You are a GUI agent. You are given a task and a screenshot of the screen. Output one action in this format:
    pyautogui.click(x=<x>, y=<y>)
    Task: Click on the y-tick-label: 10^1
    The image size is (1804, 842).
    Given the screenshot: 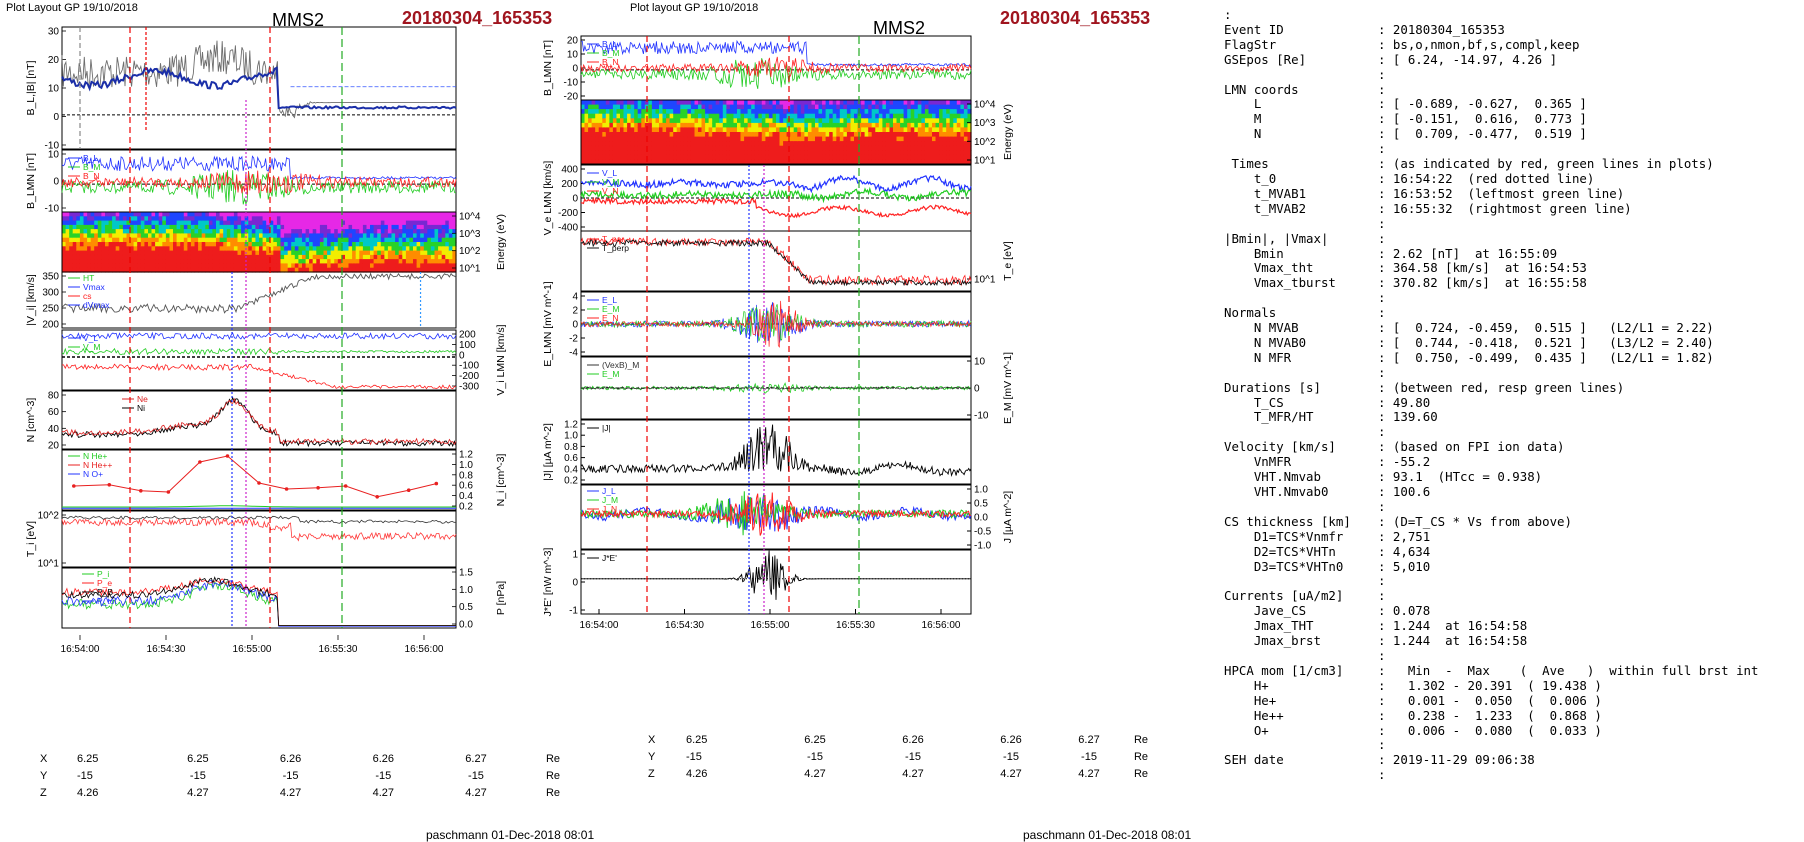 What is the action you would take?
    pyautogui.click(x=985, y=161)
    